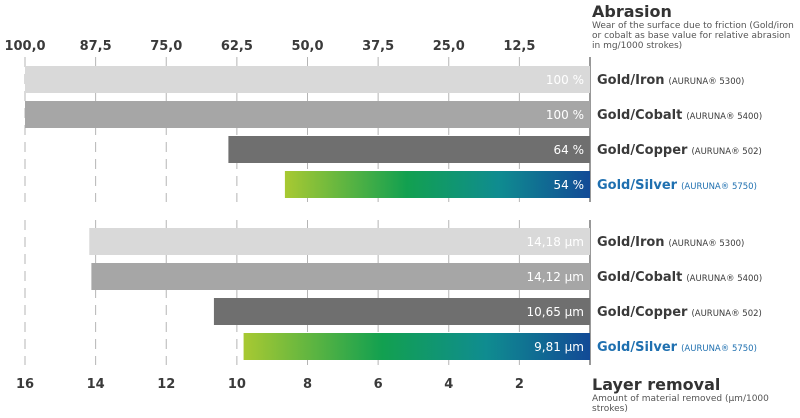 Image resolution: width=800 pixels, height=418 pixels. Describe the element at coordinates (448, 384) in the screenshot. I see `layer-removal-tick-label: 4` at that location.